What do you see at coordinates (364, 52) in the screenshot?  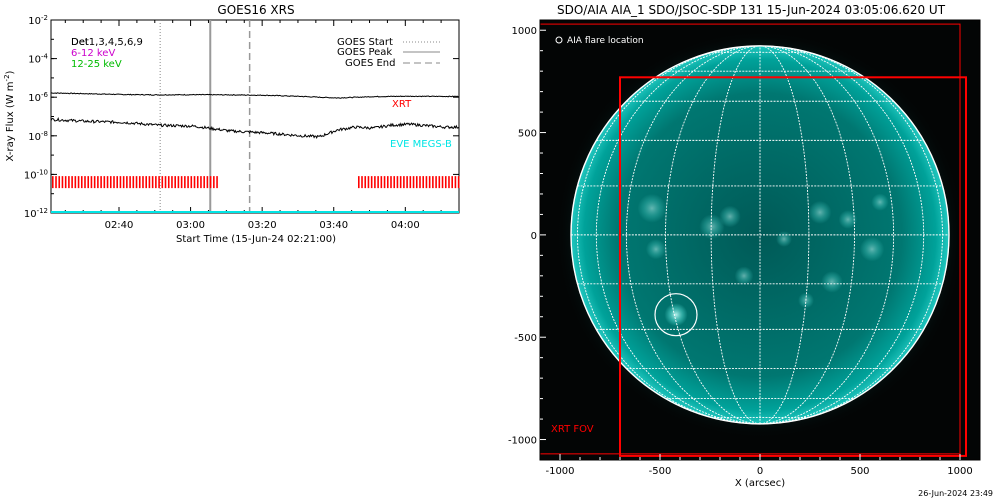 I see `legend-goes-peak: GOES Peak` at bounding box center [364, 52].